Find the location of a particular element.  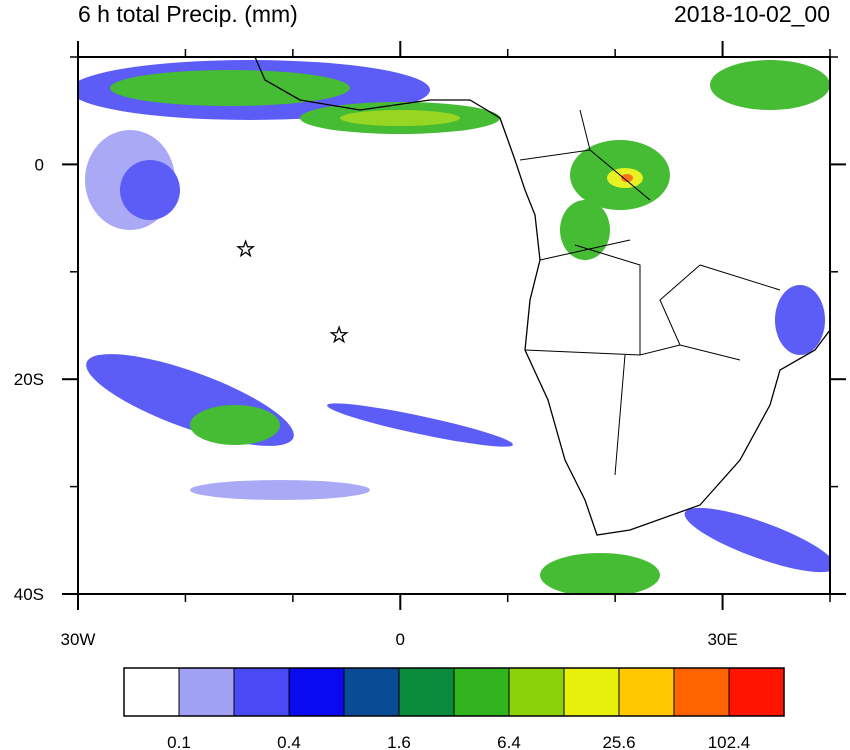

lon-tick-label: 30E is located at coordinates (722, 639).